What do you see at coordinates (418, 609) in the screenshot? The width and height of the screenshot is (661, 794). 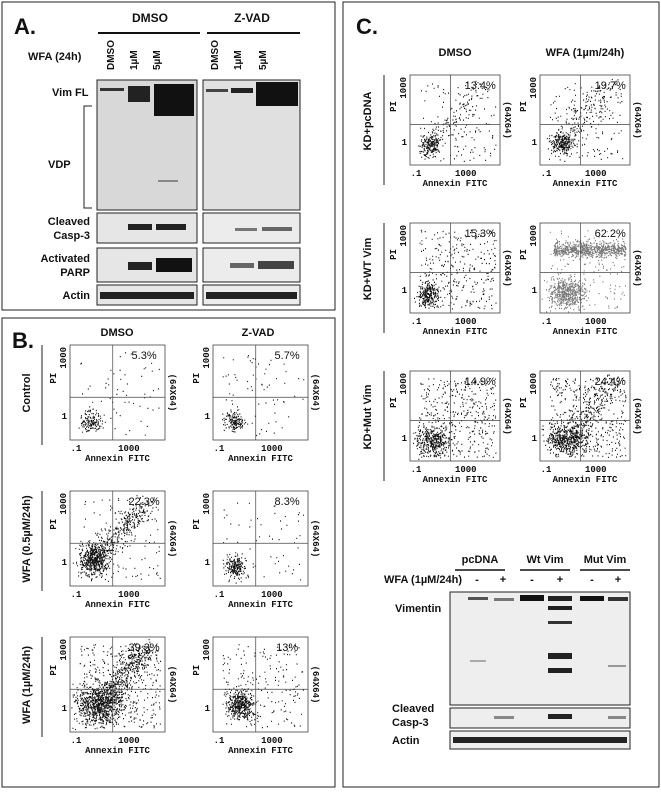 I see `band-label: Vimentin` at bounding box center [418, 609].